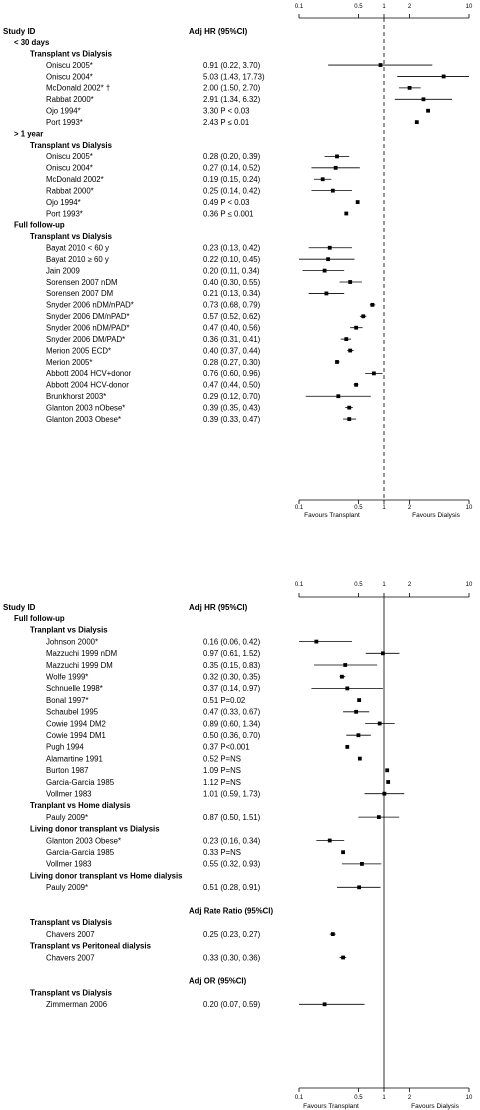 The image size is (480, 1110). I want to click on group-heading: < 30 days, so click(32, 42).